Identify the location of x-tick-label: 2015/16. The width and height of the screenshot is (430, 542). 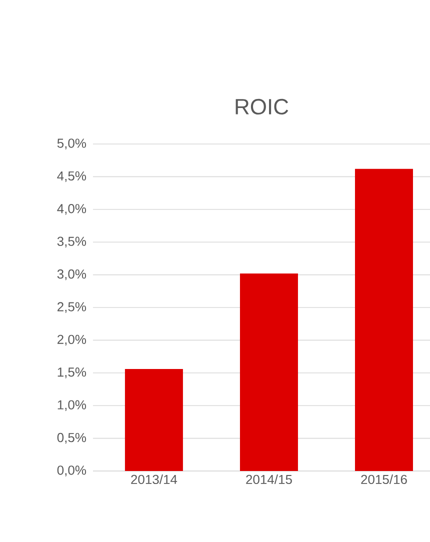
(383, 479).